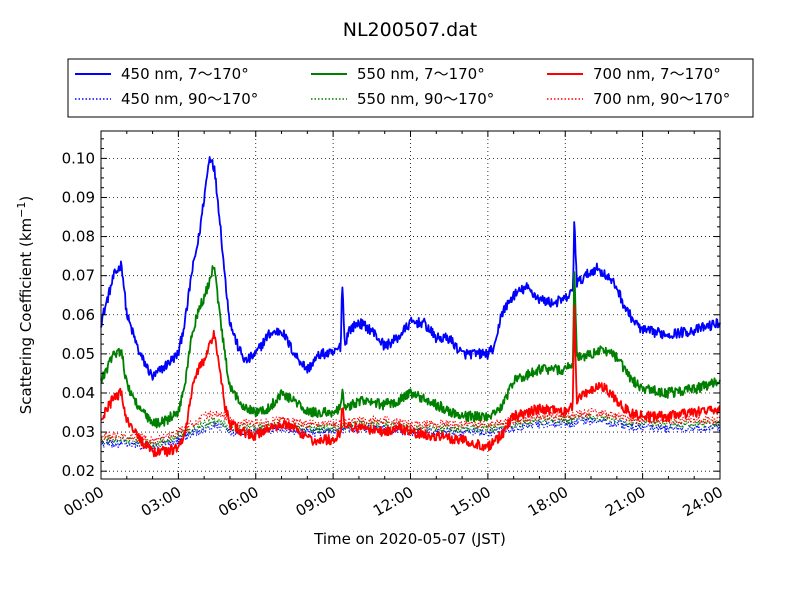  What do you see at coordinates (161, 501) in the screenshot?
I see `x-tick-label: 03:00` at bounding box center [161, 501].